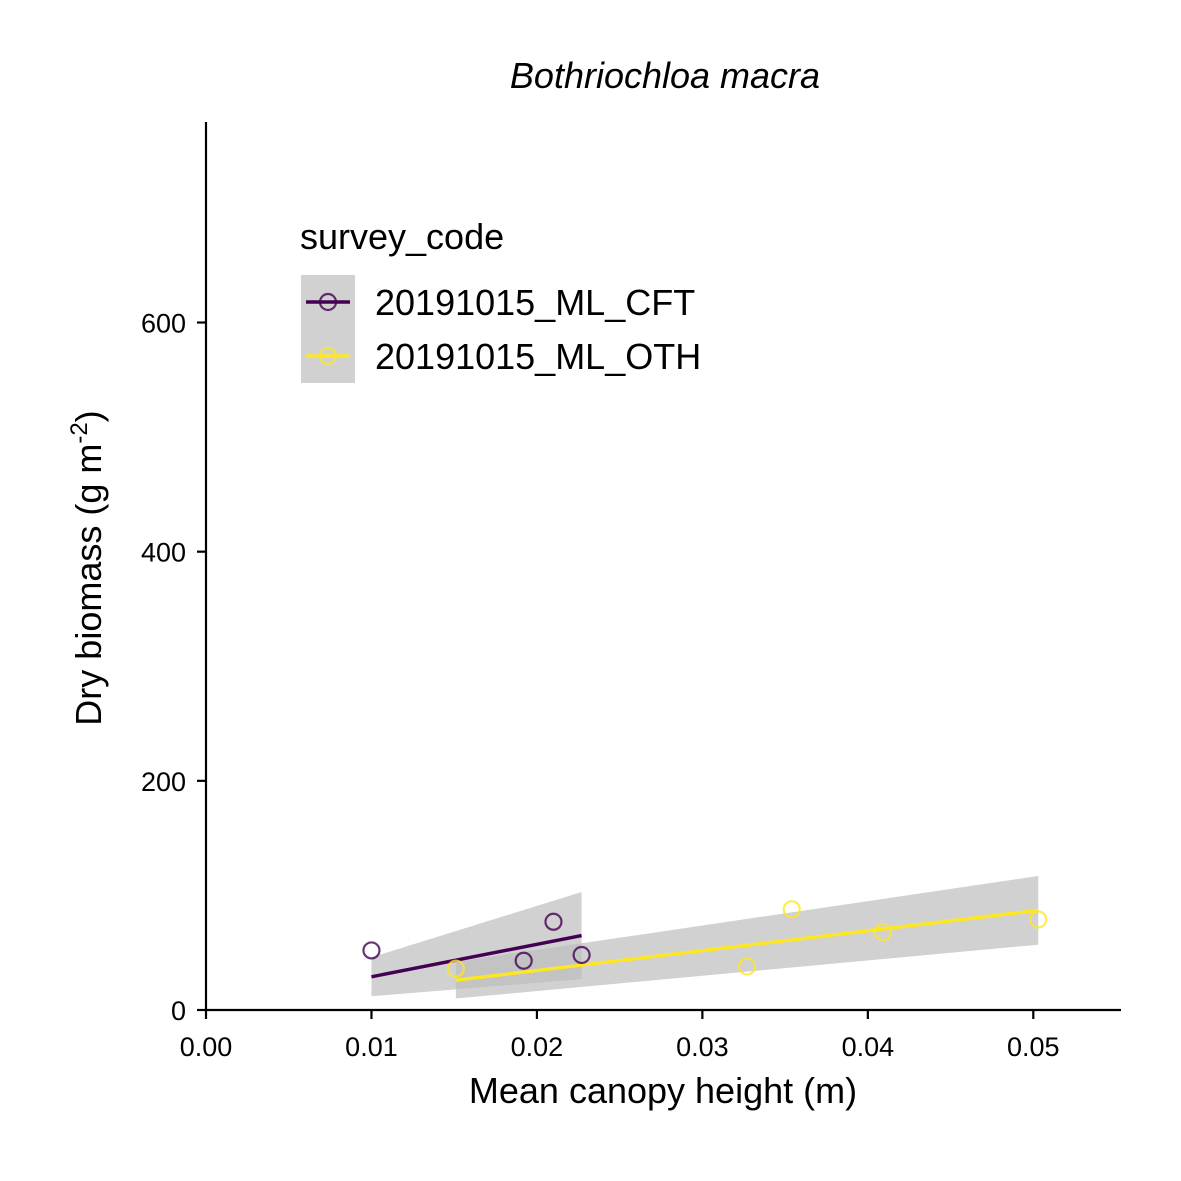 This screenshot has width=1181, height=1181. I want to click on x-axis-title: Mean canopy height (m), so click(663, 1090).